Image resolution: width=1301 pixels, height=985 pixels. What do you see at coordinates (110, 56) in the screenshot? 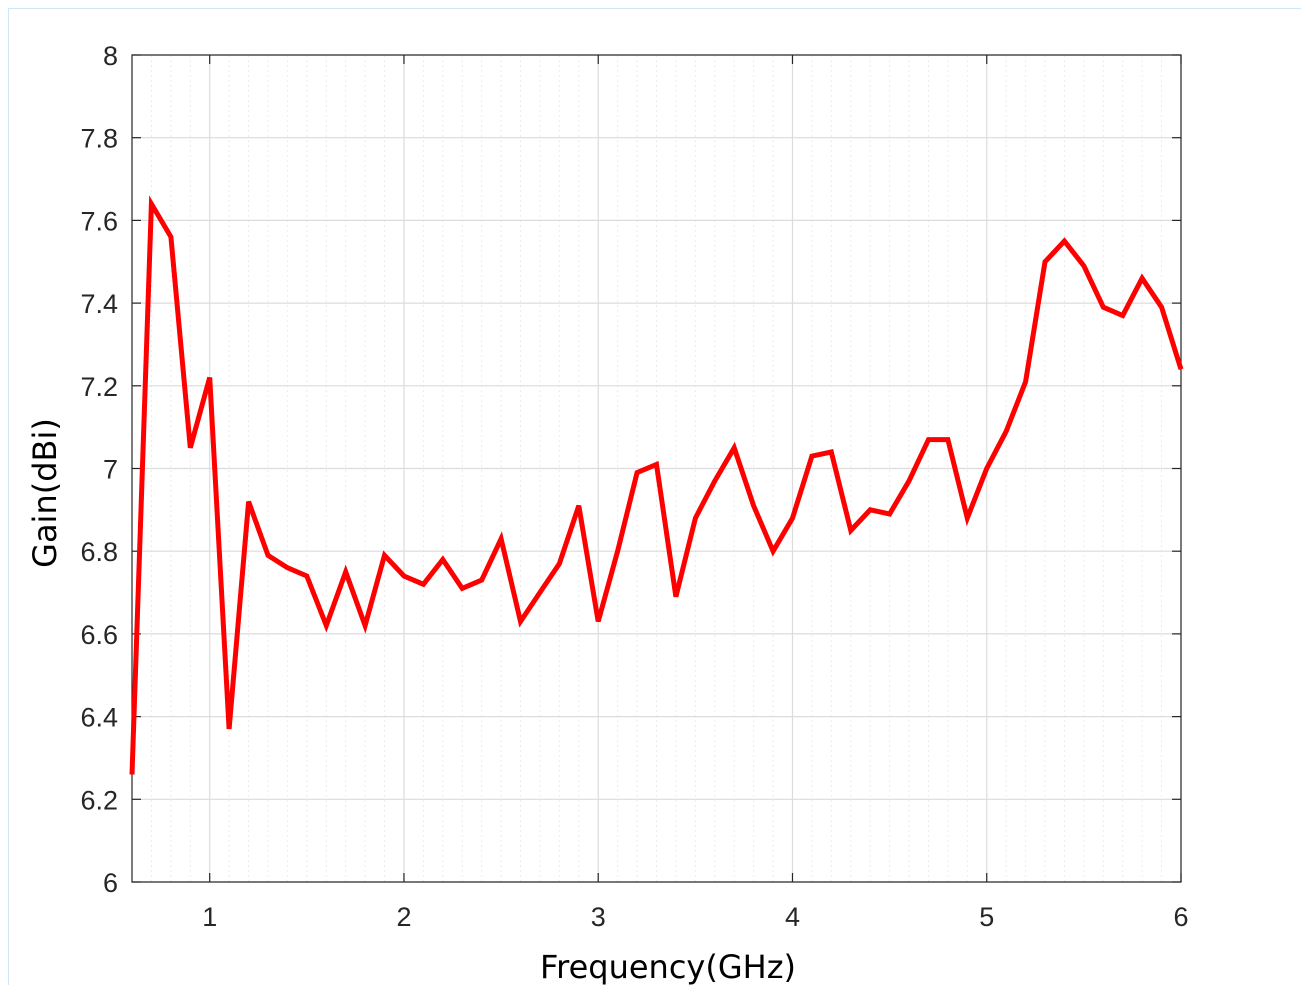
I see `y-tick-label: 8` at bounding box center [110, 56].